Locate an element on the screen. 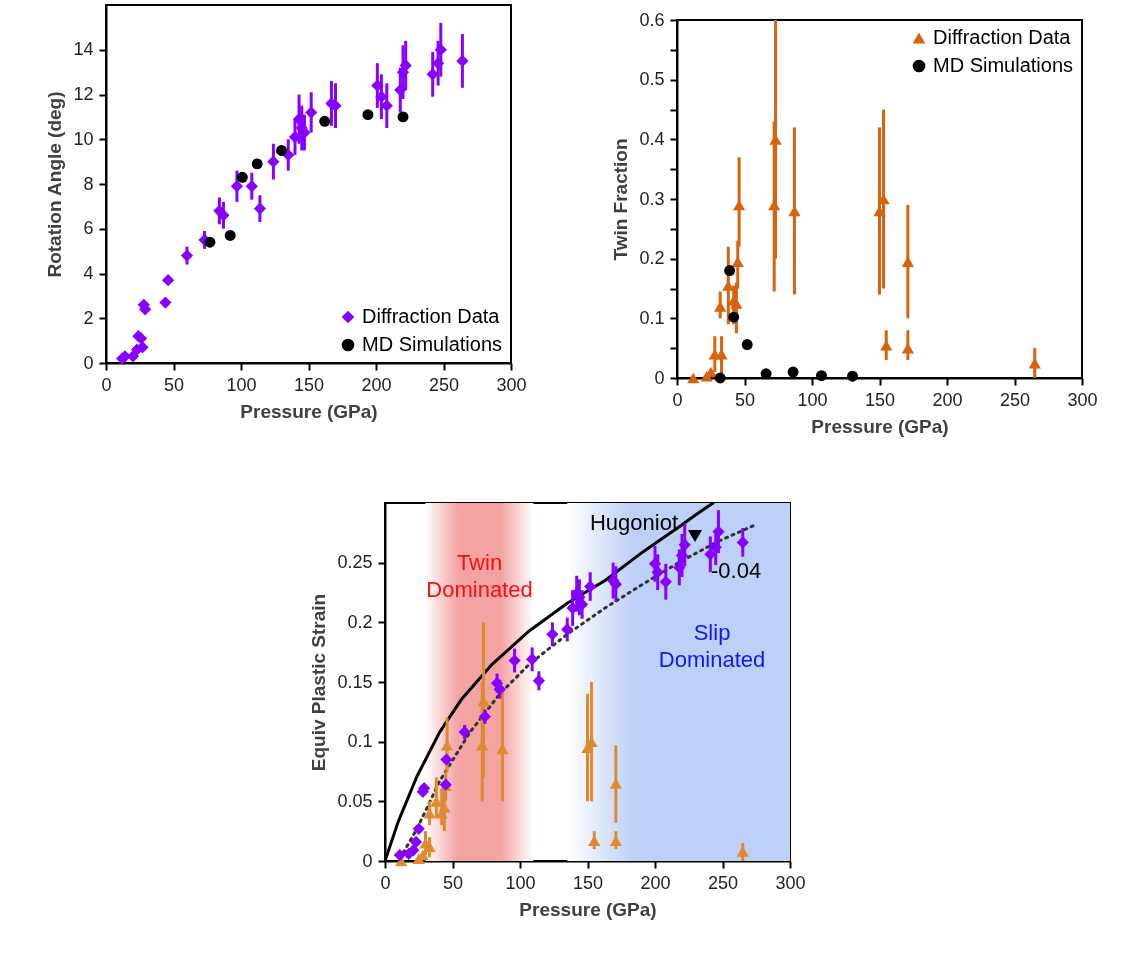  band-label: Slip Dominated is located at coordinates (712, 646).